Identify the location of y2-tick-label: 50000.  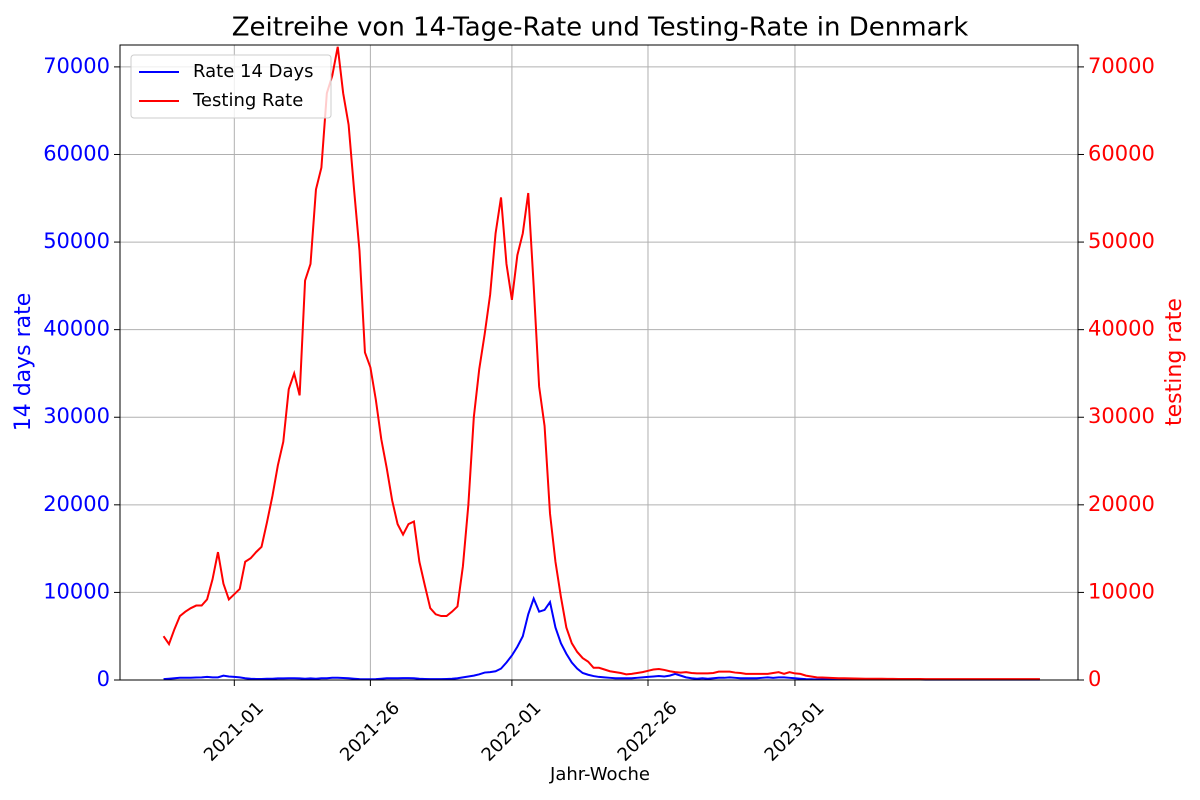
(1121, 241).